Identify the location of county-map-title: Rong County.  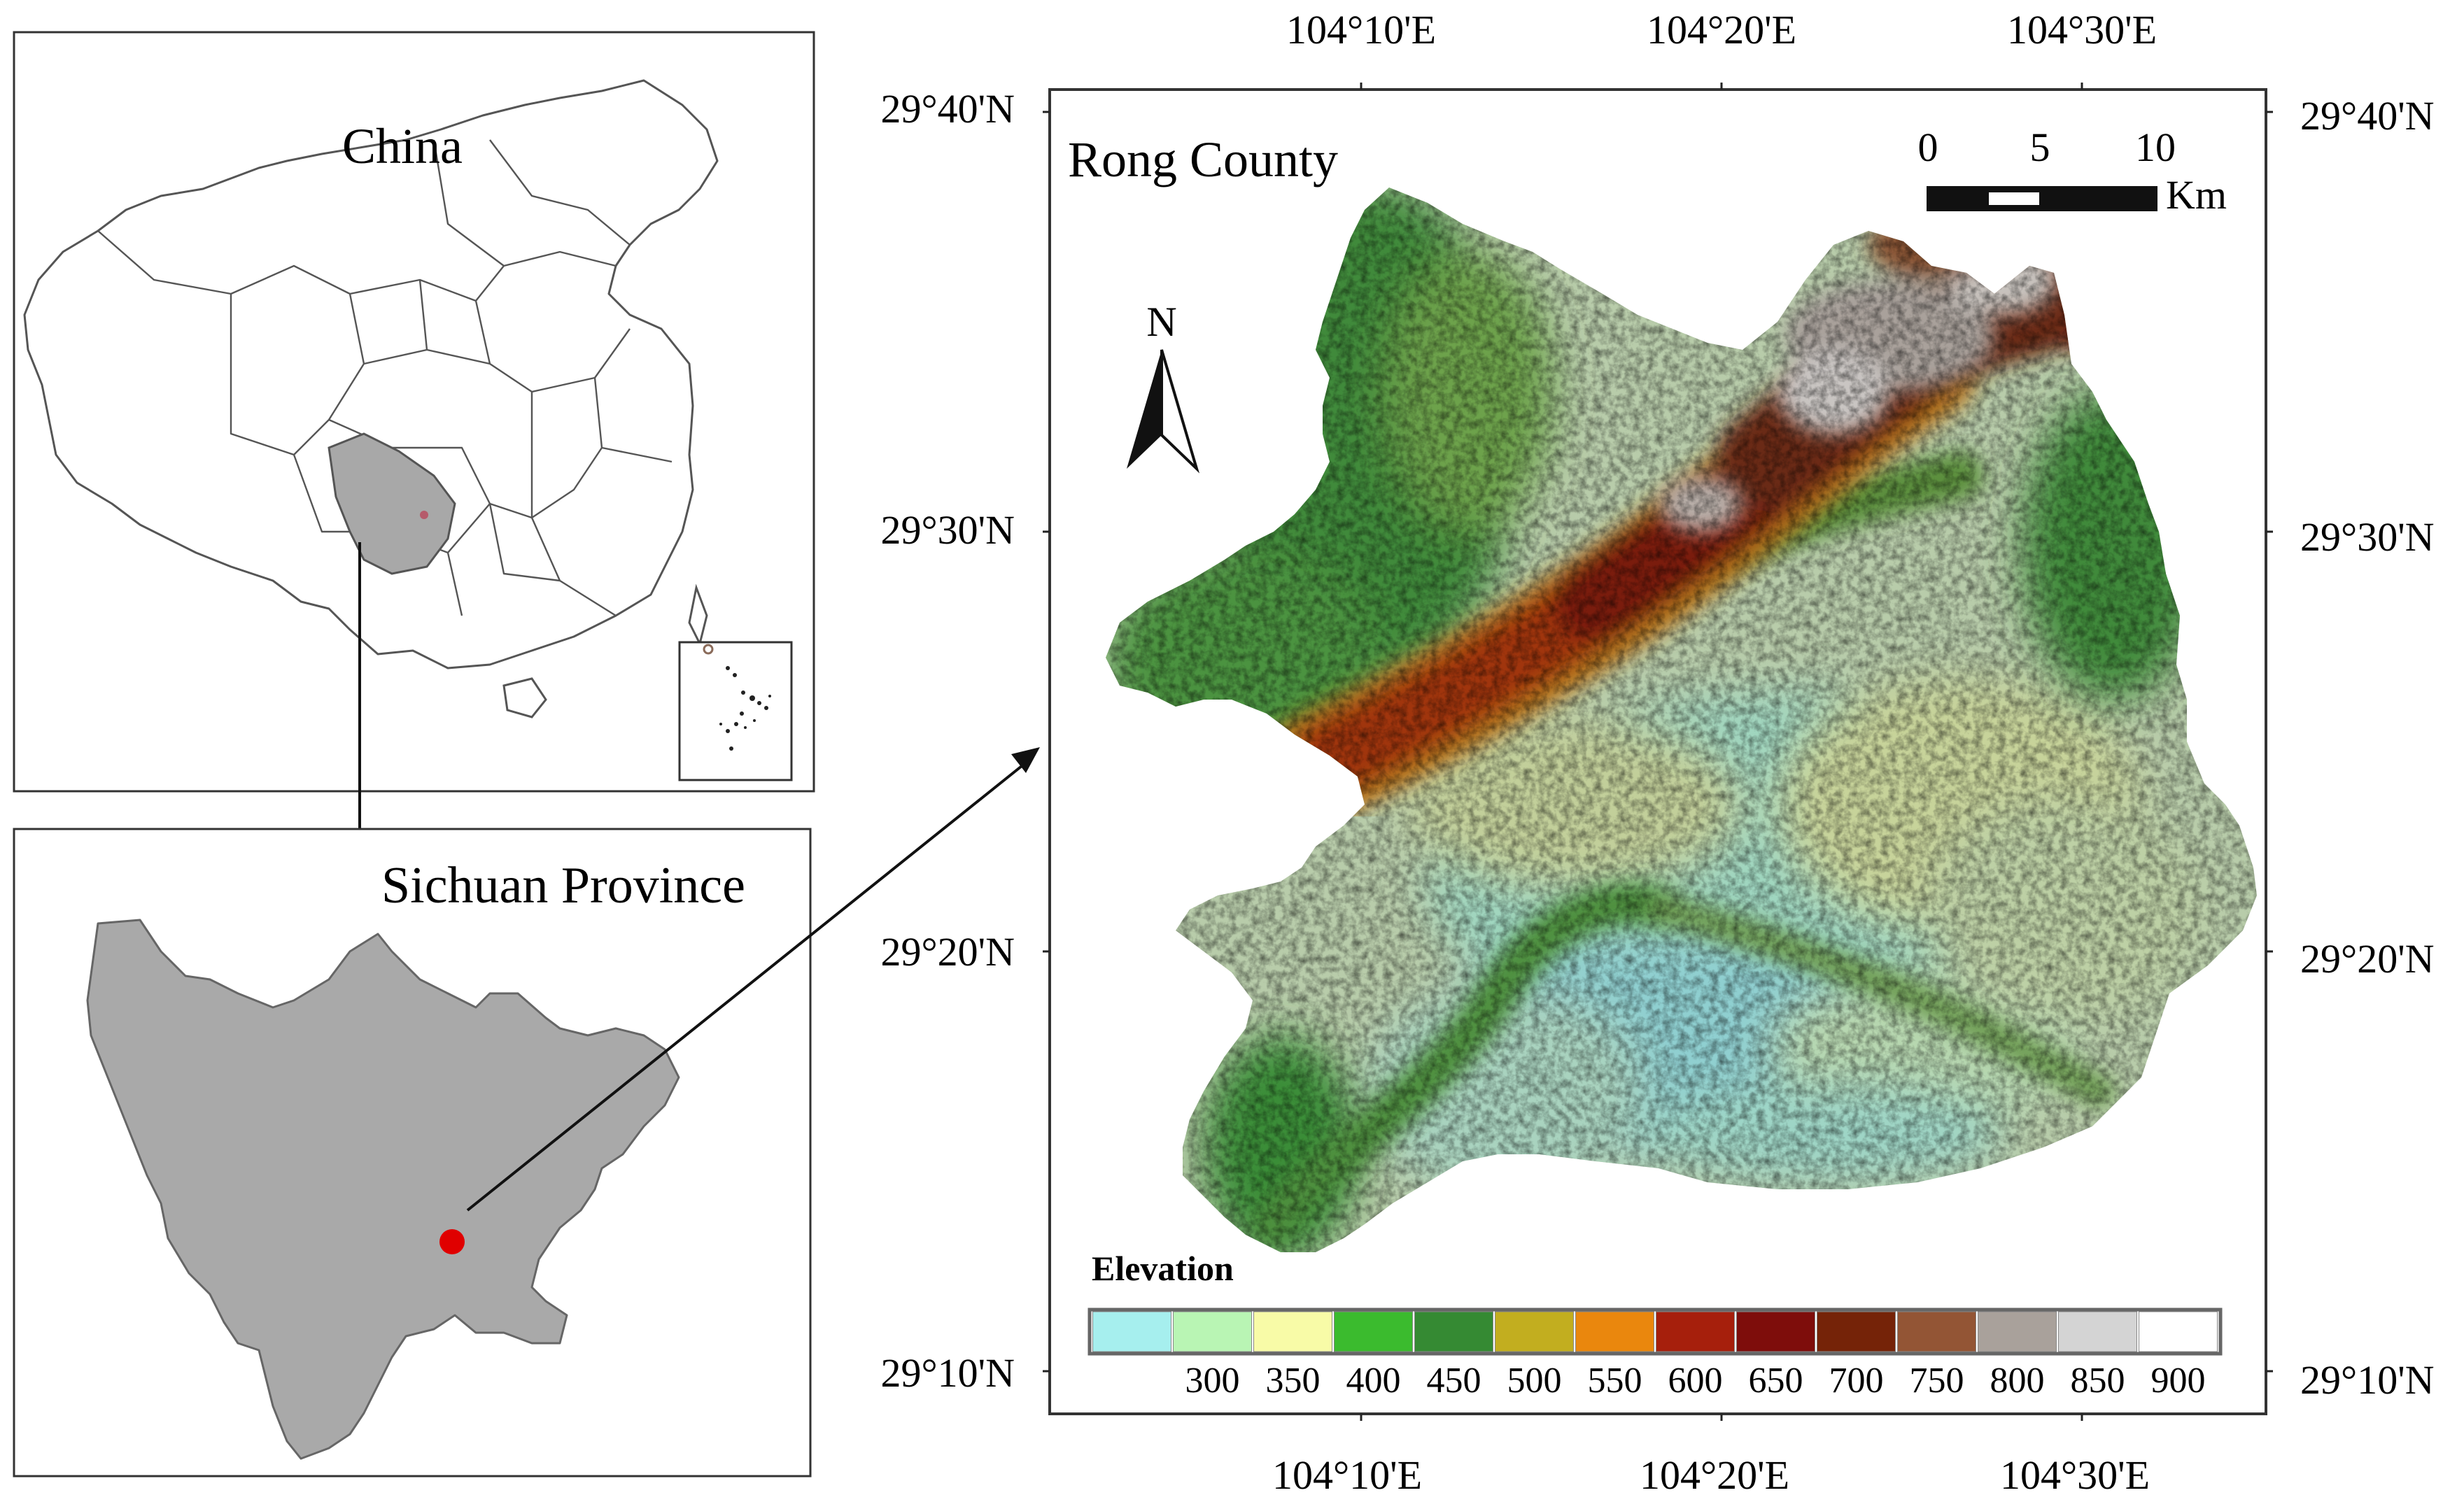
(1203, 159).